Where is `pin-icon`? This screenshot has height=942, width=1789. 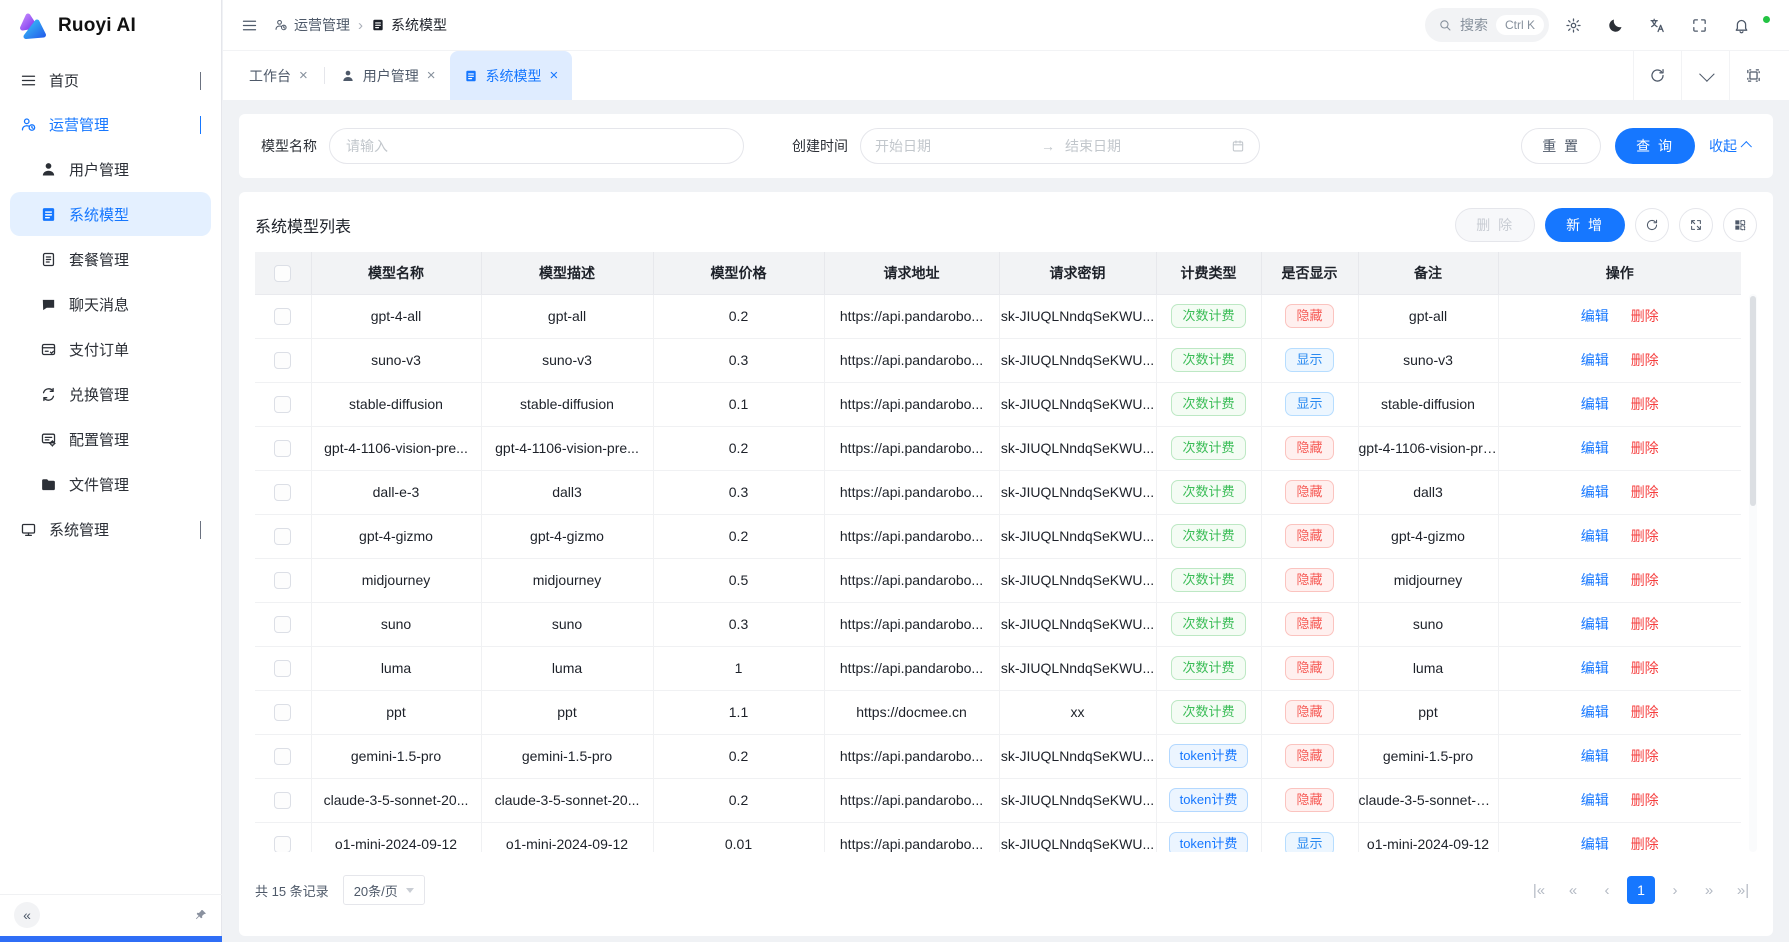 pin-icon is located at coordinates (201, 915).